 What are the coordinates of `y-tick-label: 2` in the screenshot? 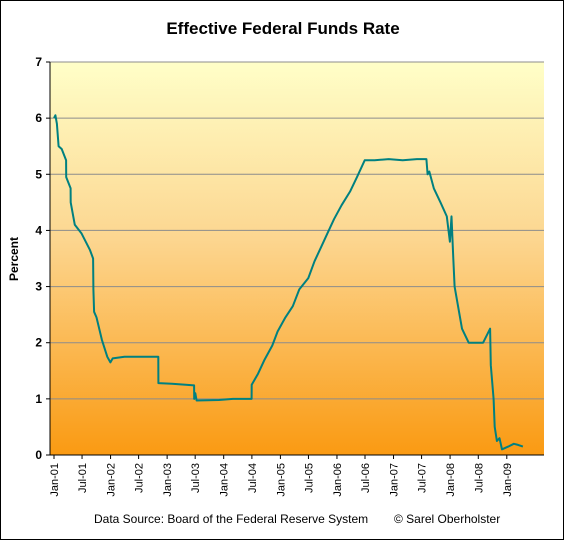 It's located at (38, 343).